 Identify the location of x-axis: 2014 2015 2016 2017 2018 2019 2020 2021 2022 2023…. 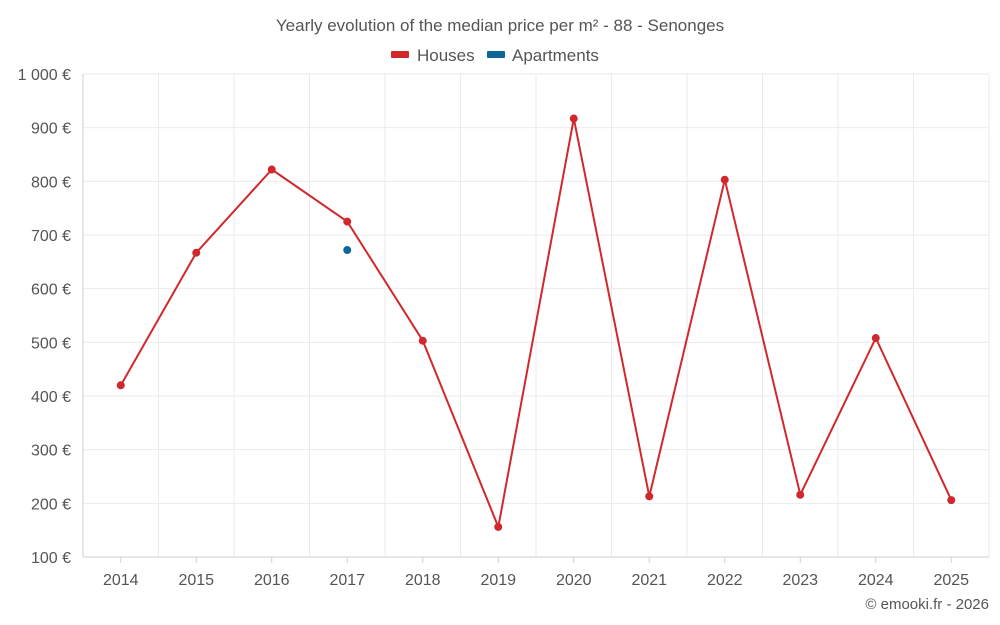
(536, 572).